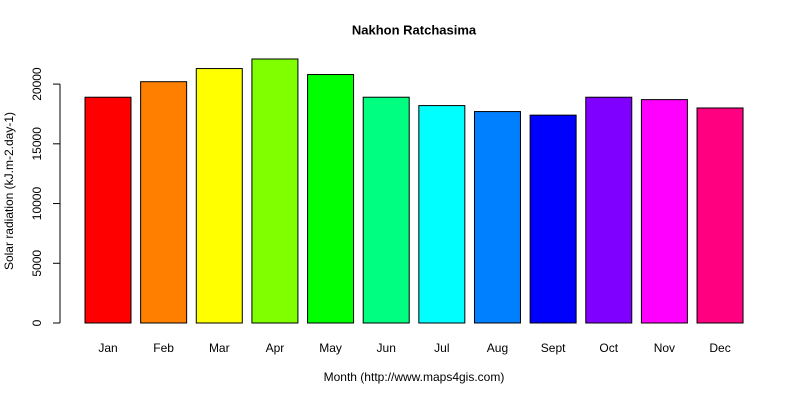 The height and width of the screenshot is (400, 800). I want to click on x-axis-title: Month (http://www.maps4gis.com), so click(414, 377).